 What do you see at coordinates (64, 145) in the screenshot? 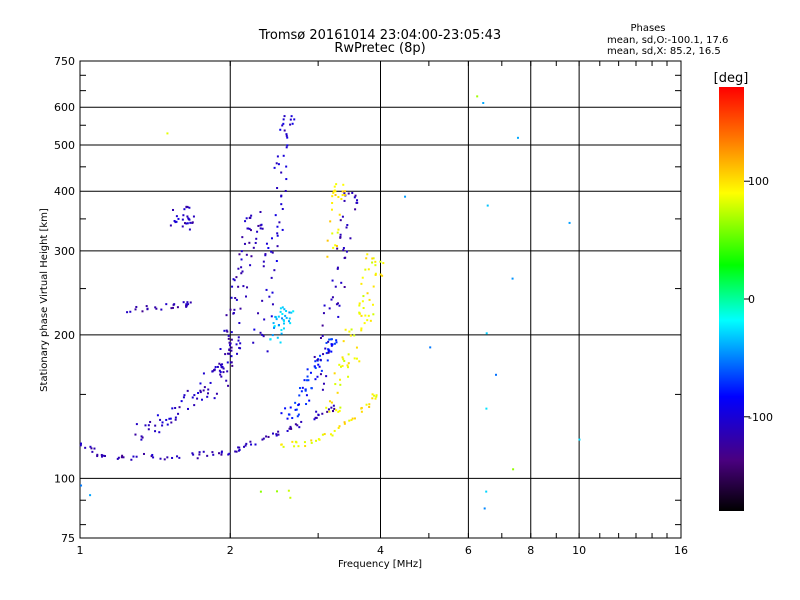
I see `y-tick-label: 500` at bounding box center [64, 145].